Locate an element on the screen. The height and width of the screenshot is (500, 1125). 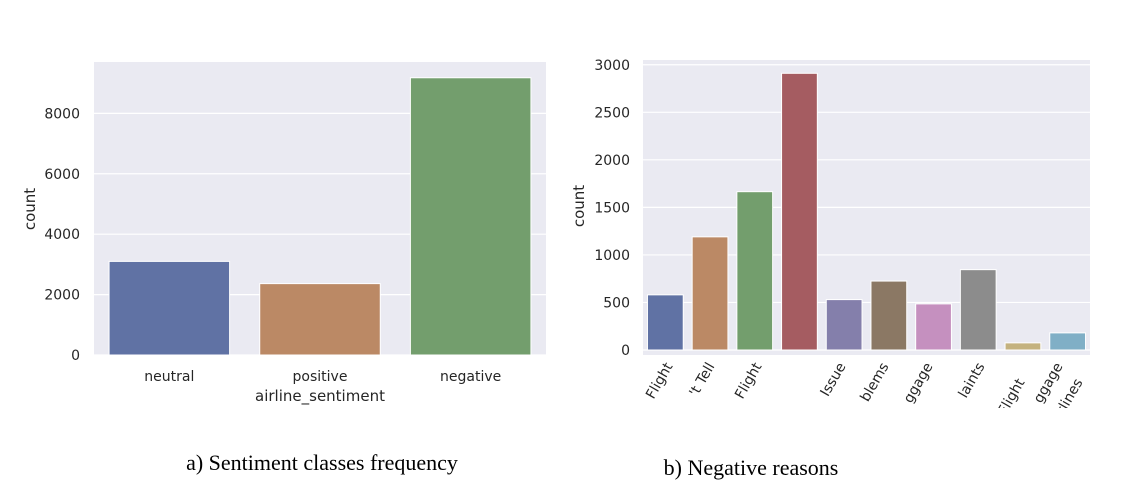
chart-b-x-tick-label: Issue is located at coordinates (834, 379).